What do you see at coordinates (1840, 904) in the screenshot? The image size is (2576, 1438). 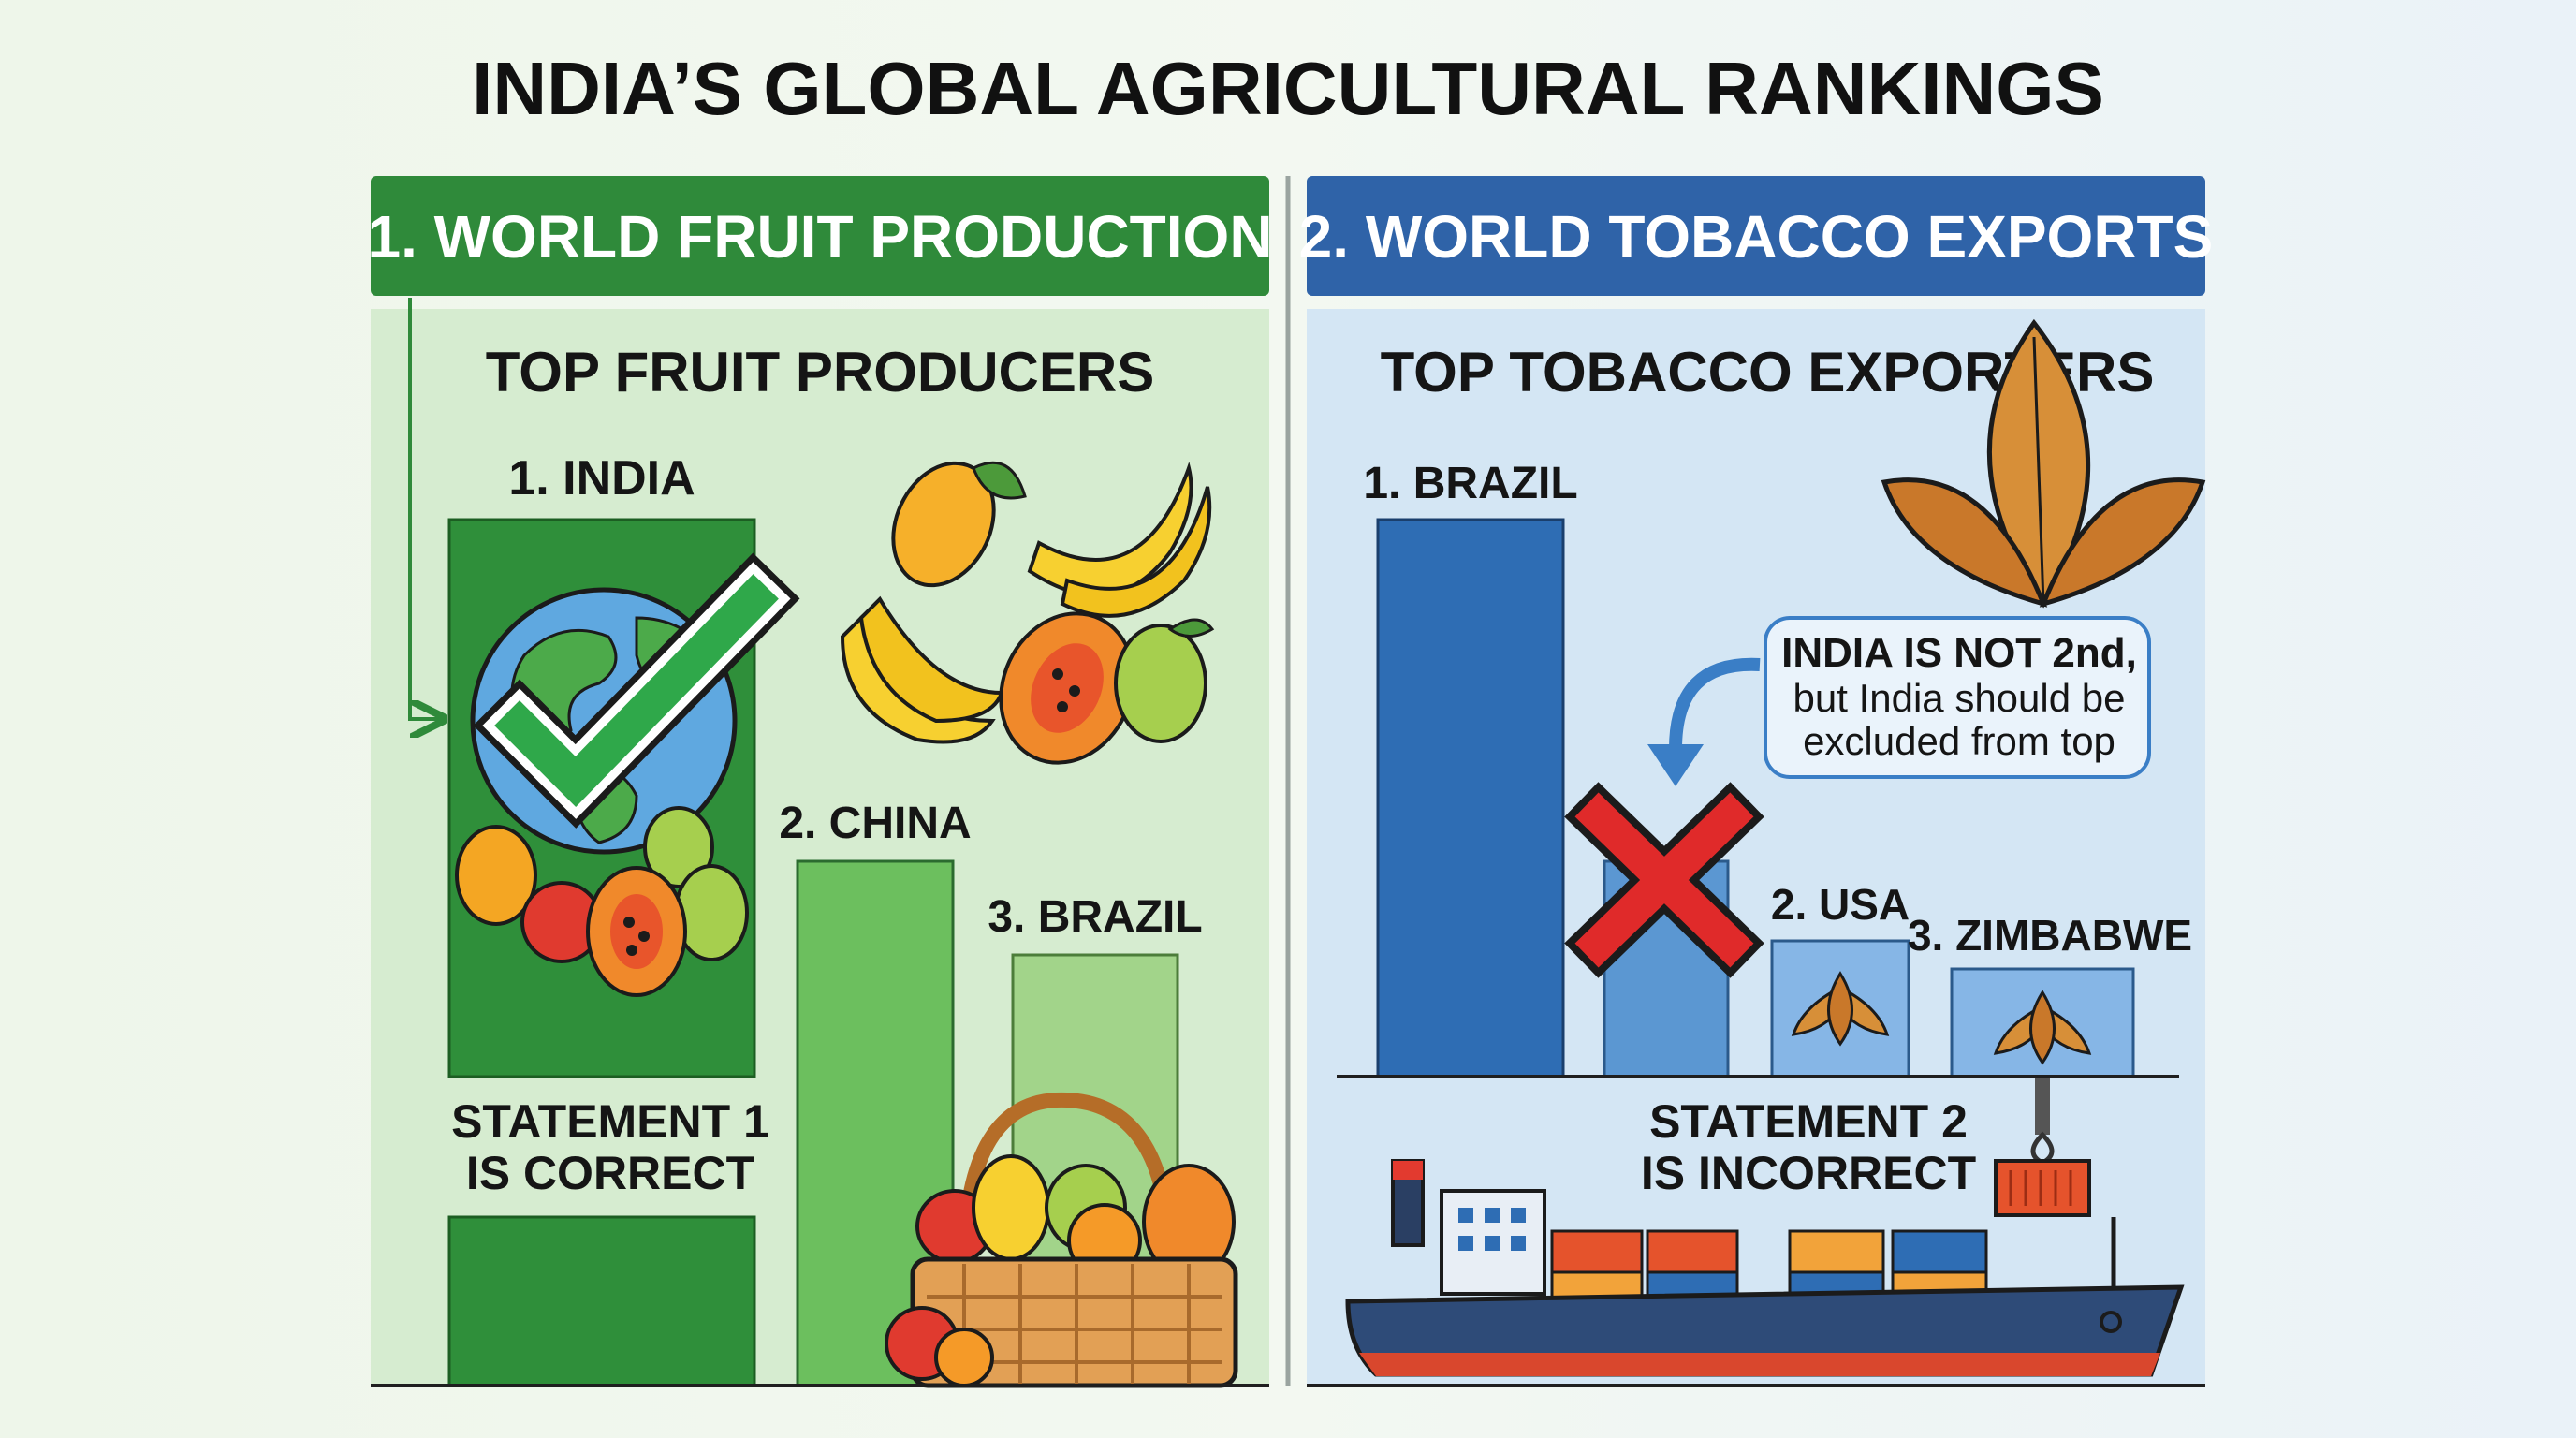 I see `rank-label-usa: 2. USA` at bounding box center [1840, 904].